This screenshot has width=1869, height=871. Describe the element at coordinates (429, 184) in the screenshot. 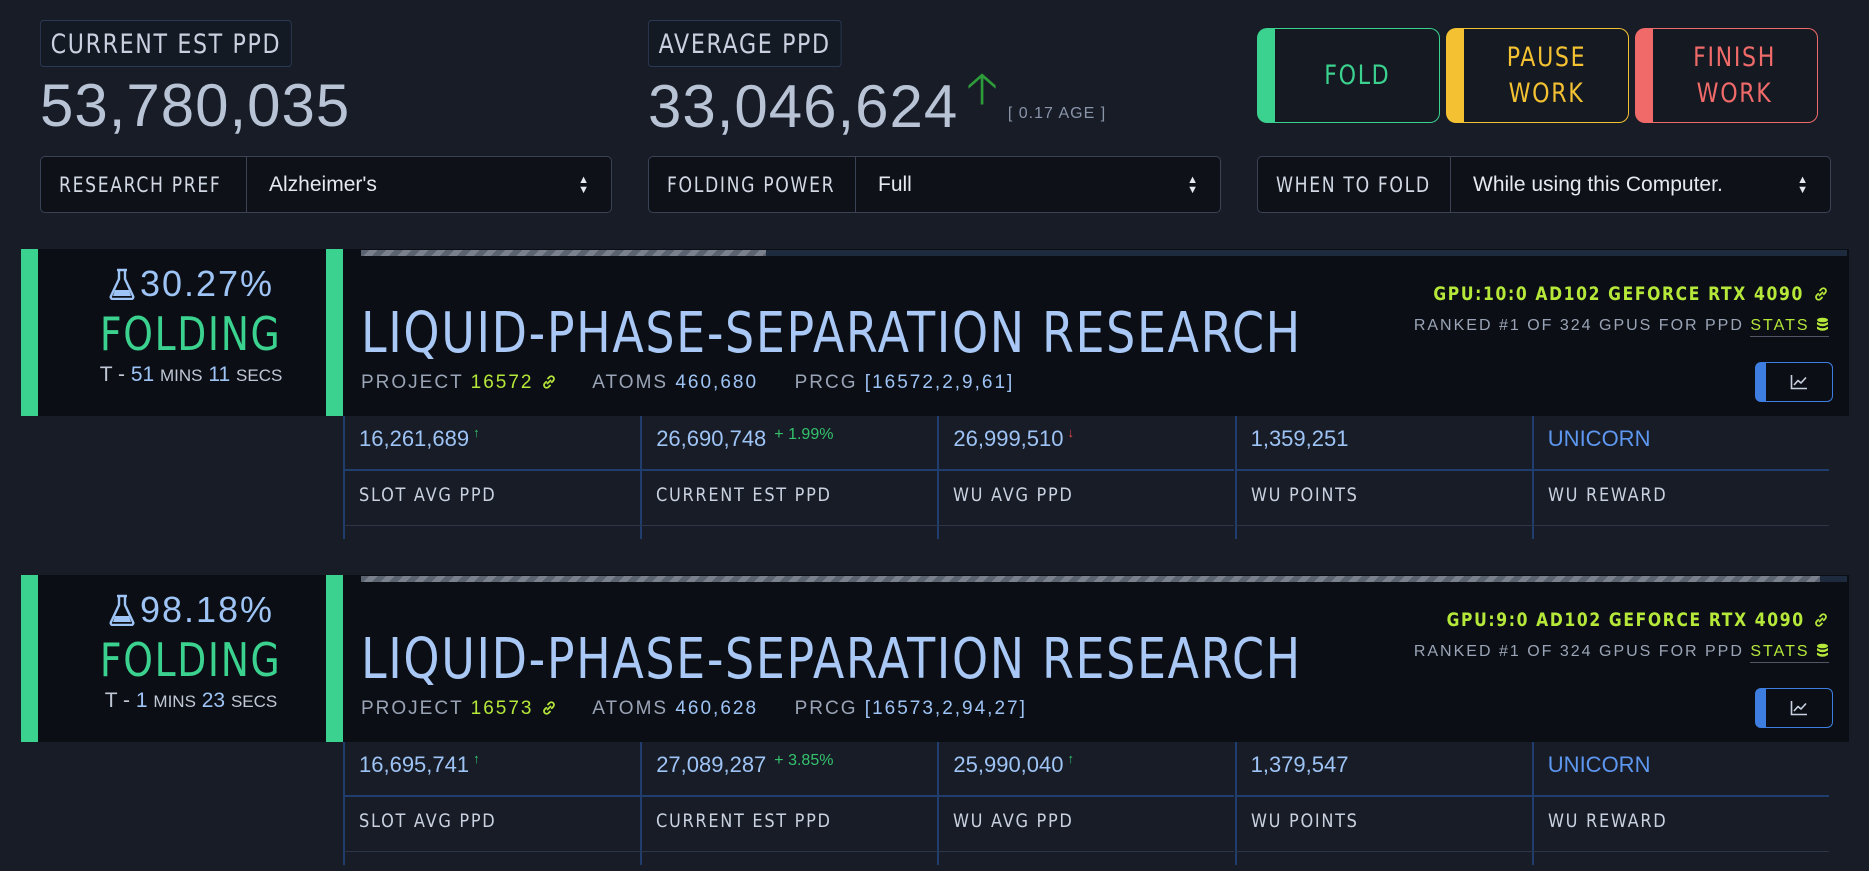

I see `research-pref-dropdown: Alzheimer's ▲ ▼` at that location.